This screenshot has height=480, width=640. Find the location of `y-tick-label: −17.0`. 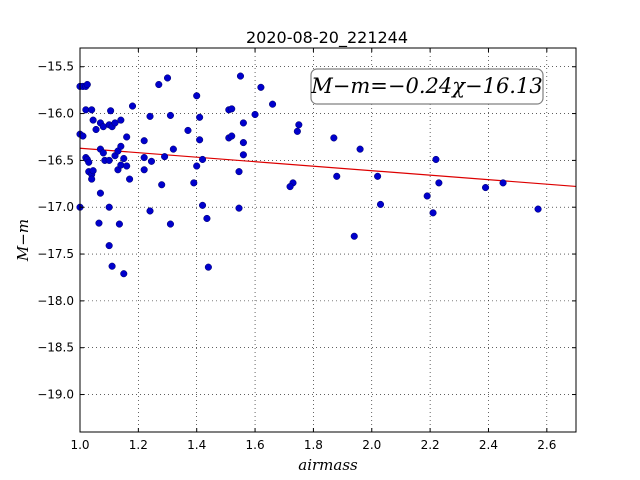

y-tick-label: −17.0 is located at coordinates (55, 207).